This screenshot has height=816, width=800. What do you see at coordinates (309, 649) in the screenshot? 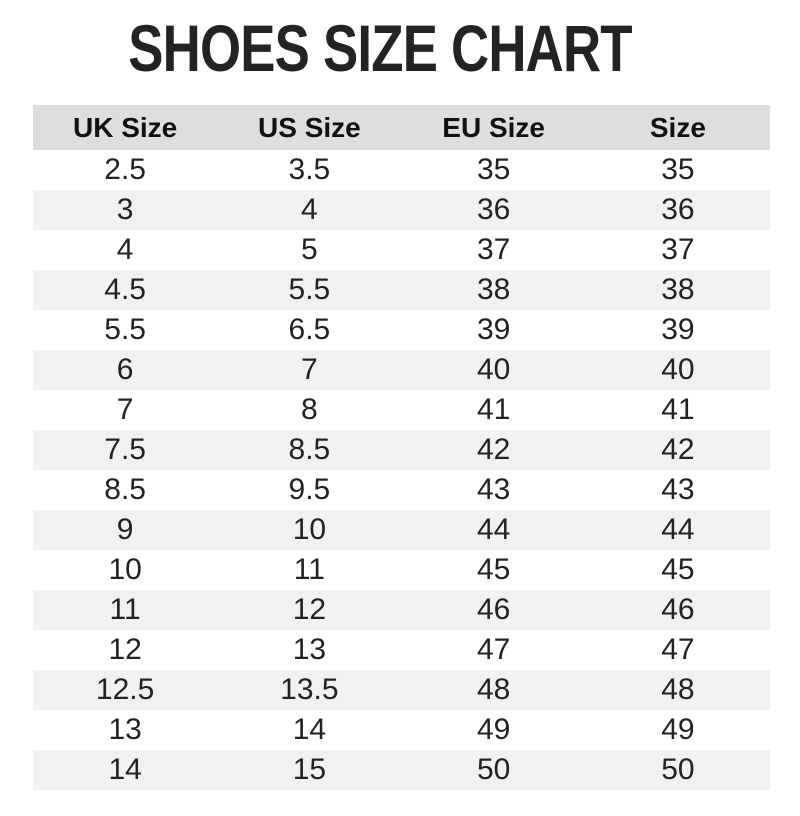
I see `us-size-cell: 13` at bounding box center [309, 649].